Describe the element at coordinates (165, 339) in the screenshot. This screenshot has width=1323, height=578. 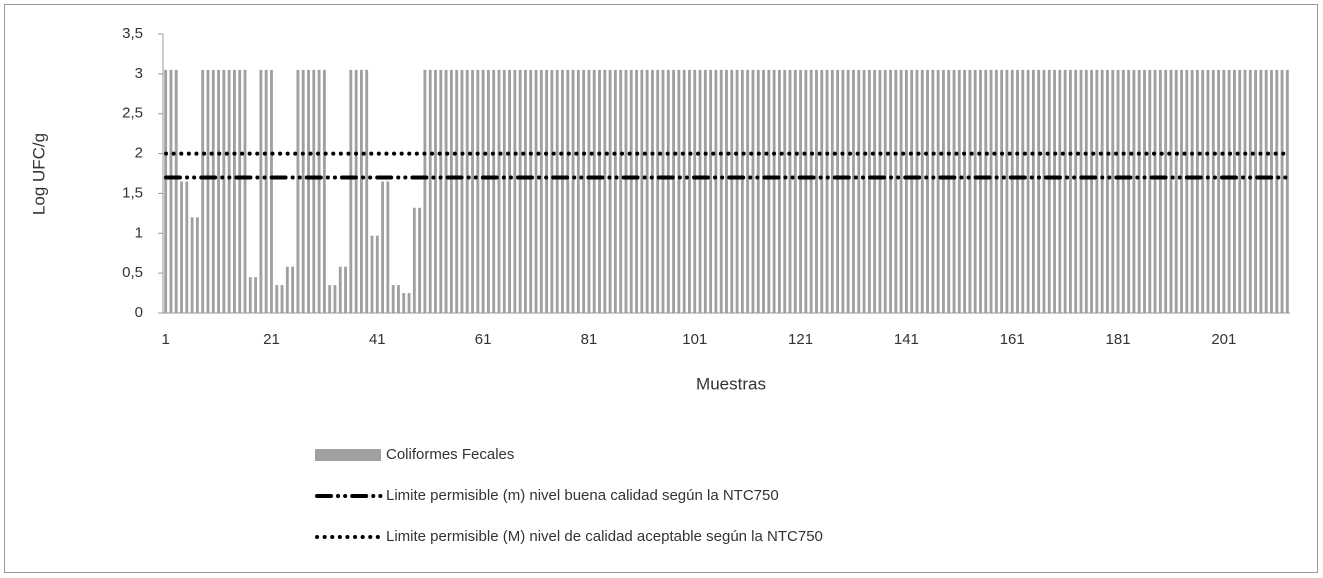
I see `x-tick-label: 1` at that location.